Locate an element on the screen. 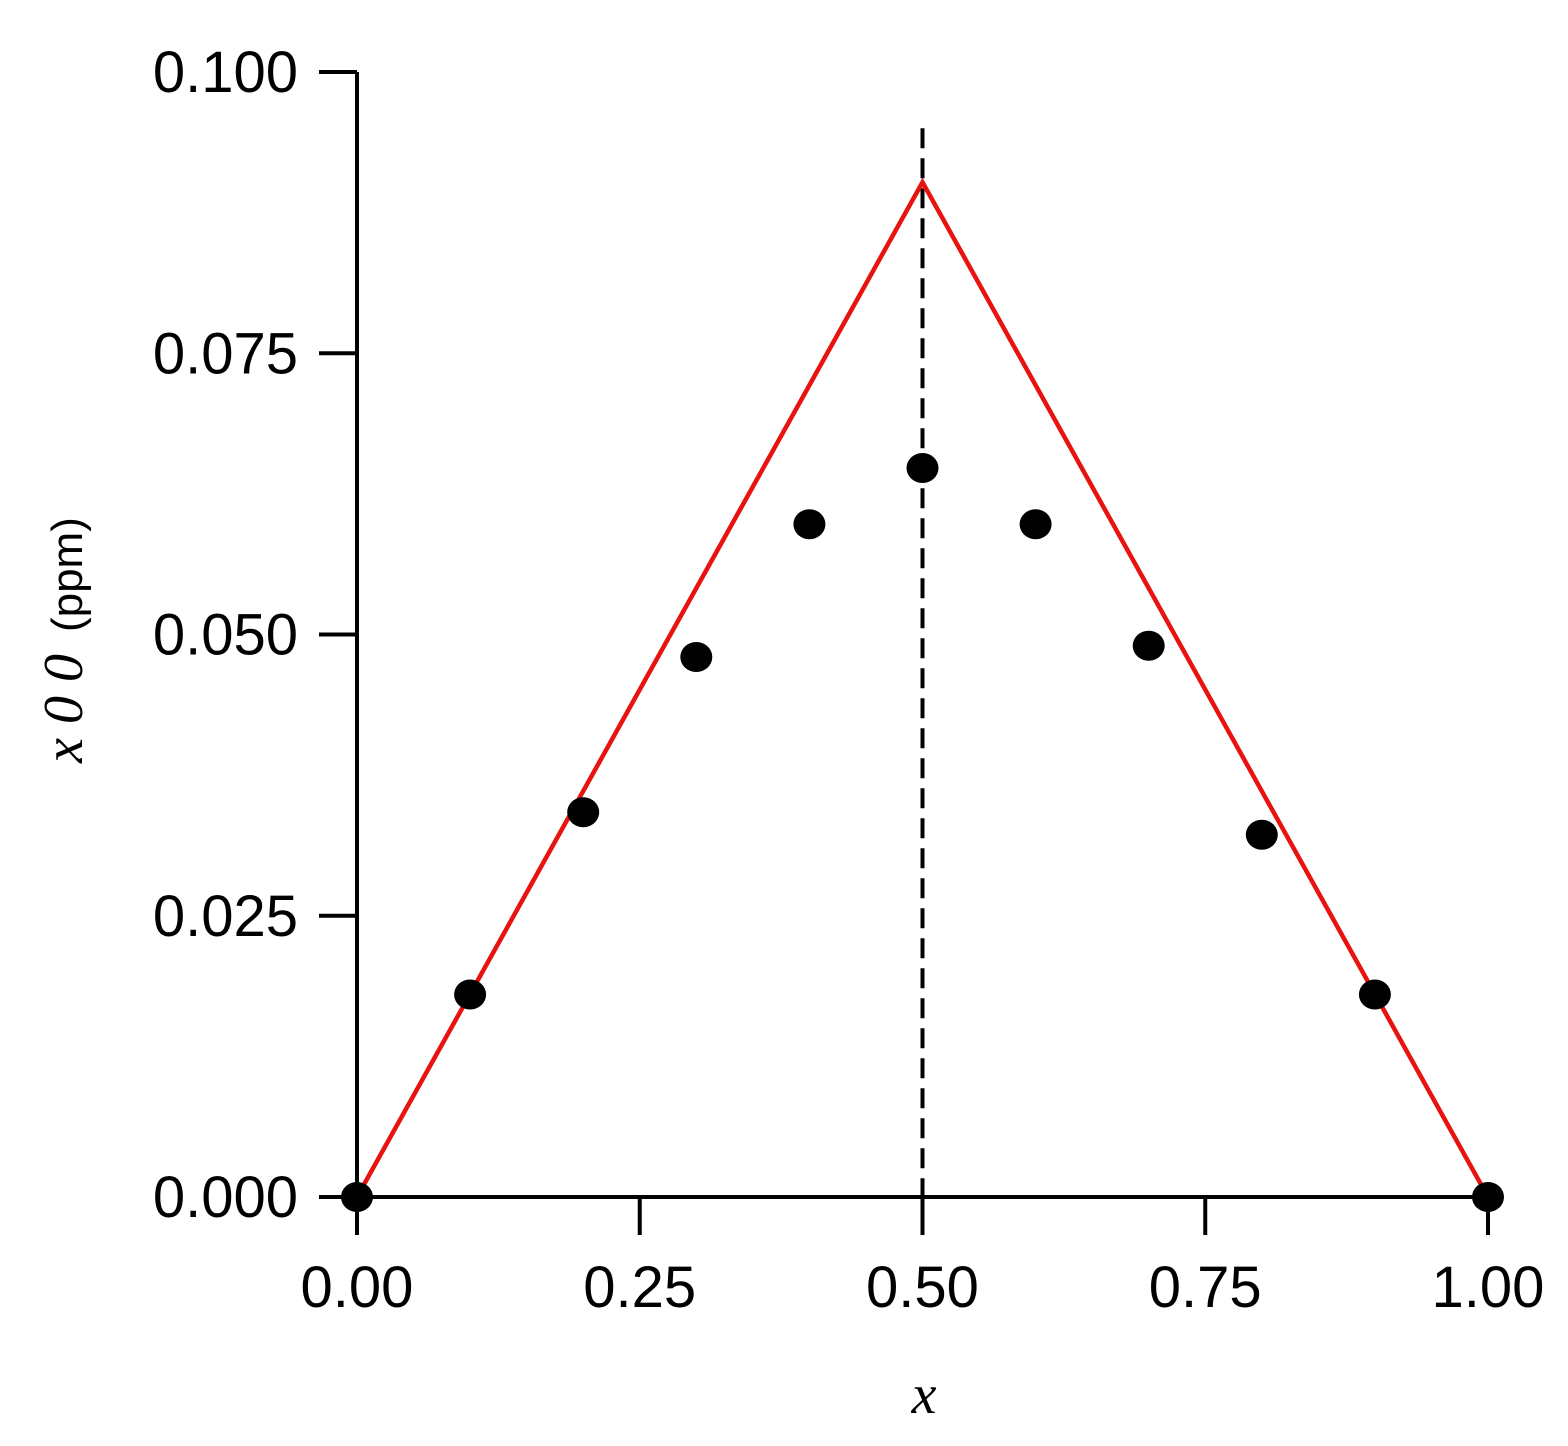 Image resolution: width=1568 pixels, height=1446 pixels. x-axis-label: x is located at coordinates (924, 1395).